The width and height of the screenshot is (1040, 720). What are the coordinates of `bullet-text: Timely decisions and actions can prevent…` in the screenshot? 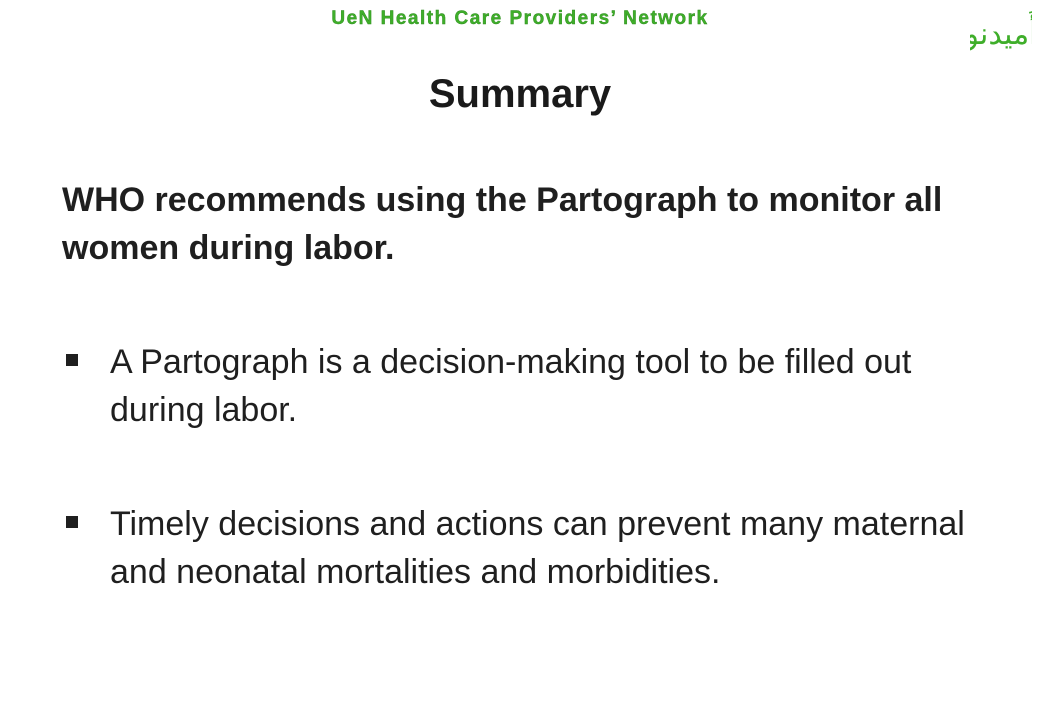 It's located at (537, 548).